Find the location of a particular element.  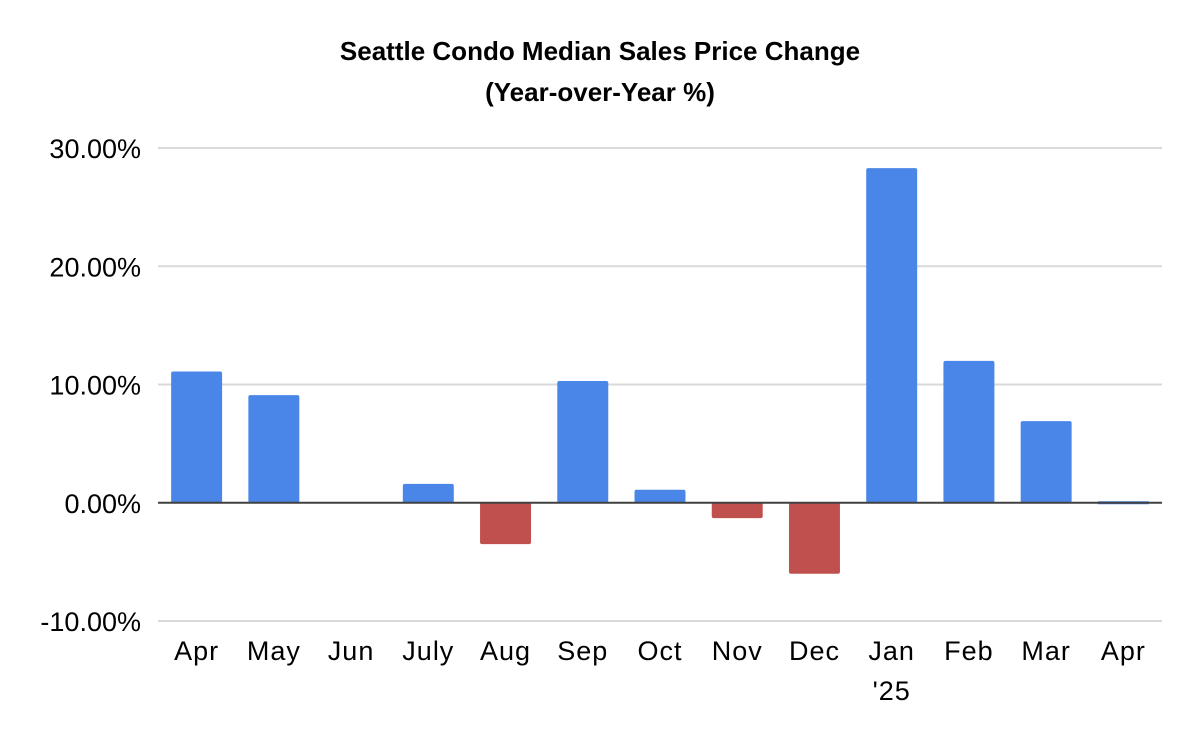

x-tick-label: Feb is located at coordinates (969, 651).